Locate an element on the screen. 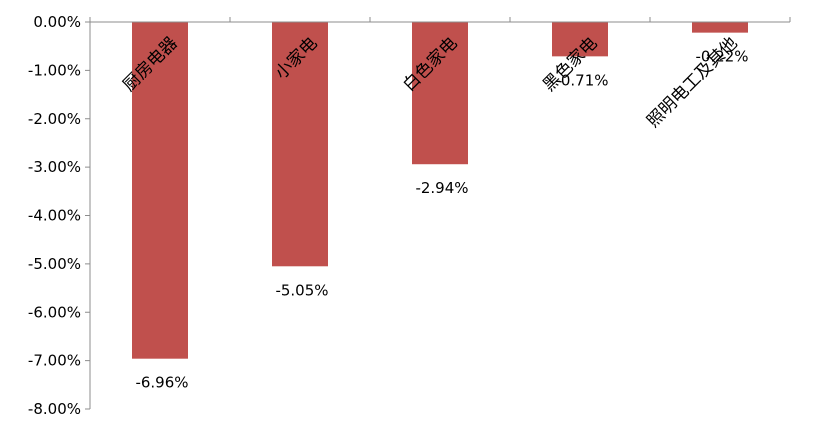 The height and width of the screenshot is (433, 813). data-label: -0.71% is located at coordinates (581, 80).